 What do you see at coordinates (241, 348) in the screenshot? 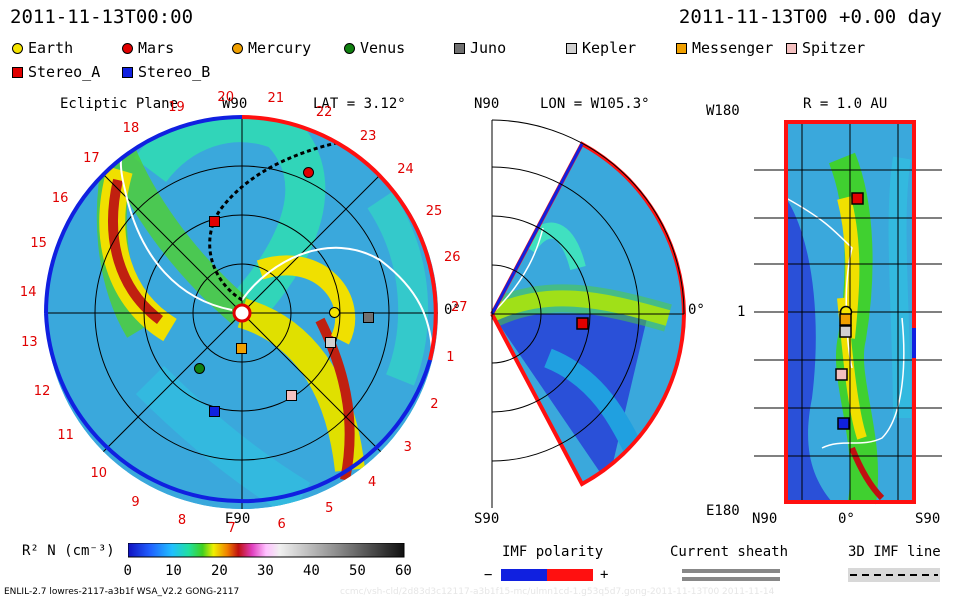
I see `messenger-marker` at bounding box center [241, 348].